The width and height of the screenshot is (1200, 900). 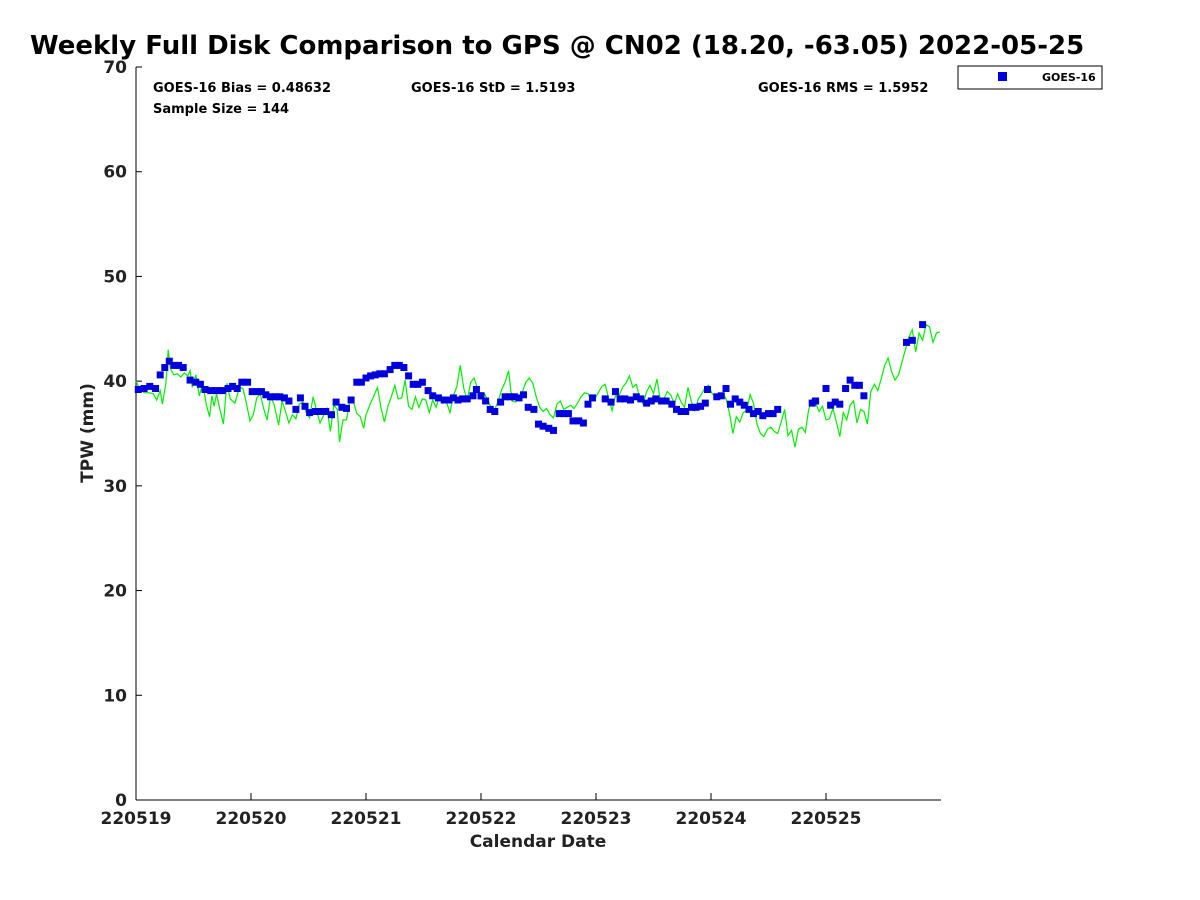 I want to click on y-tick-label: 40, so click(x=115, y=382).